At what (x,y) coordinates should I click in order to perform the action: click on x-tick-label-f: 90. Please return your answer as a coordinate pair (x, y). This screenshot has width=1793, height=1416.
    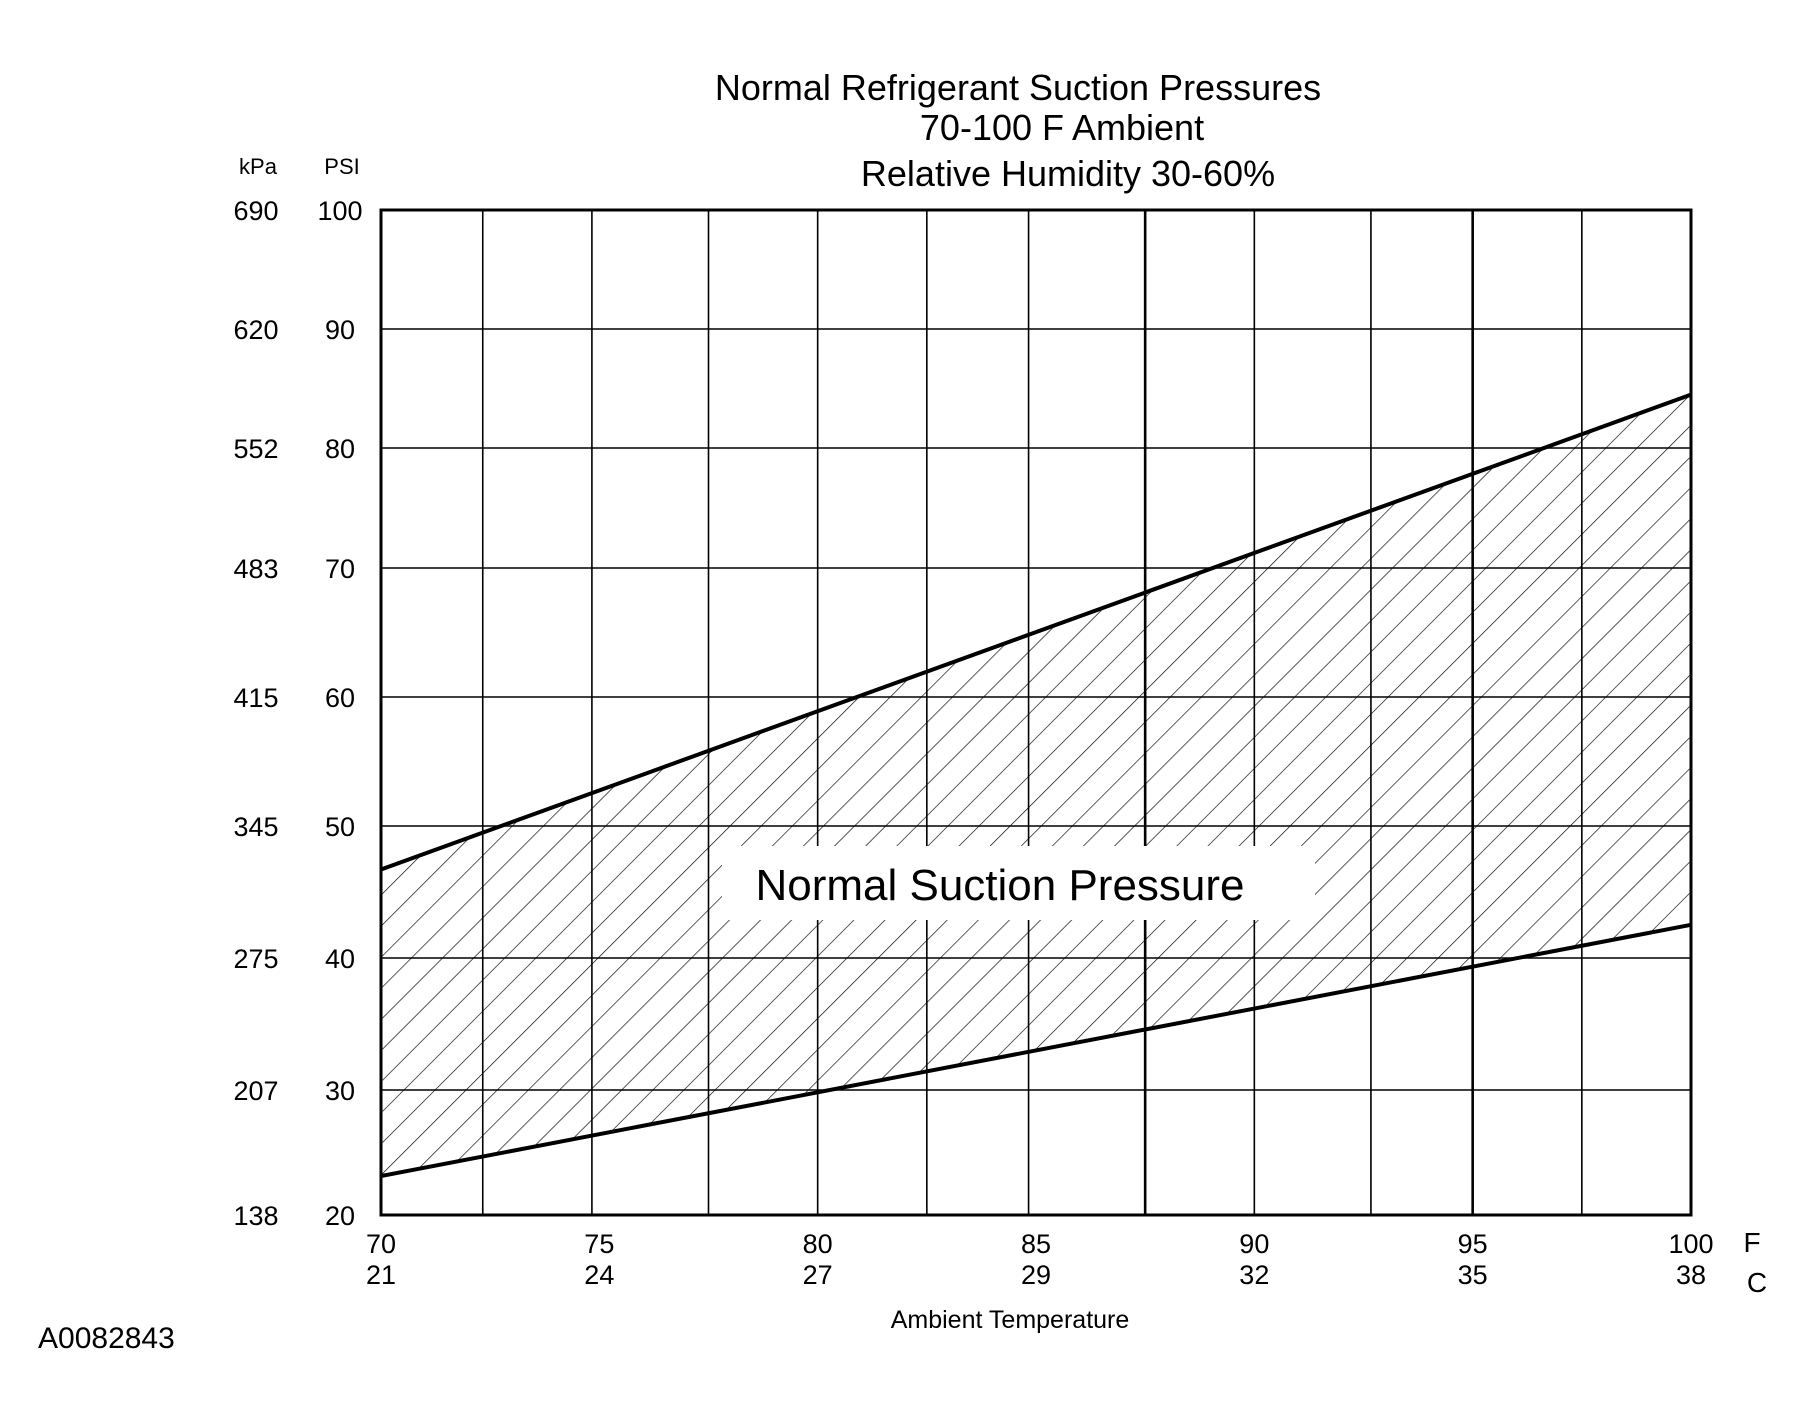
    Looking at the image, I should click on (1254, 1244).